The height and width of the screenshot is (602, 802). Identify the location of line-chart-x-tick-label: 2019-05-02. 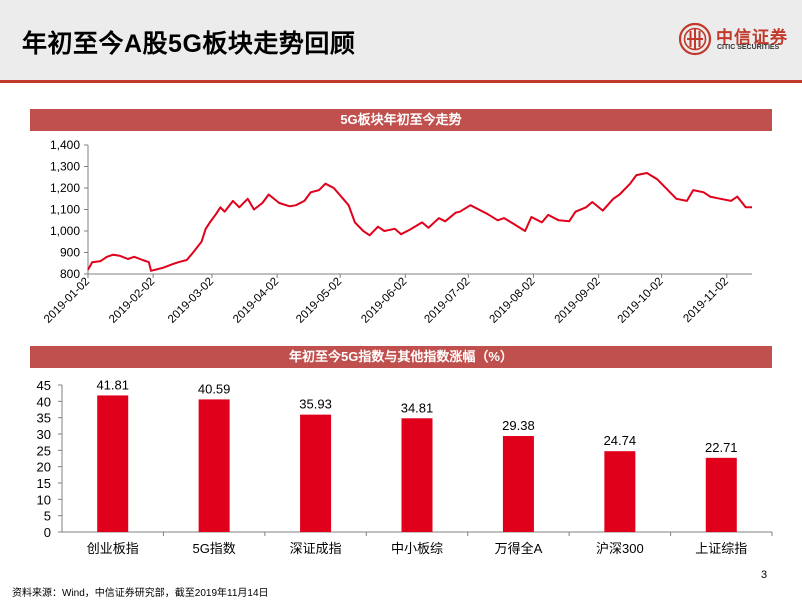
(319, 301).